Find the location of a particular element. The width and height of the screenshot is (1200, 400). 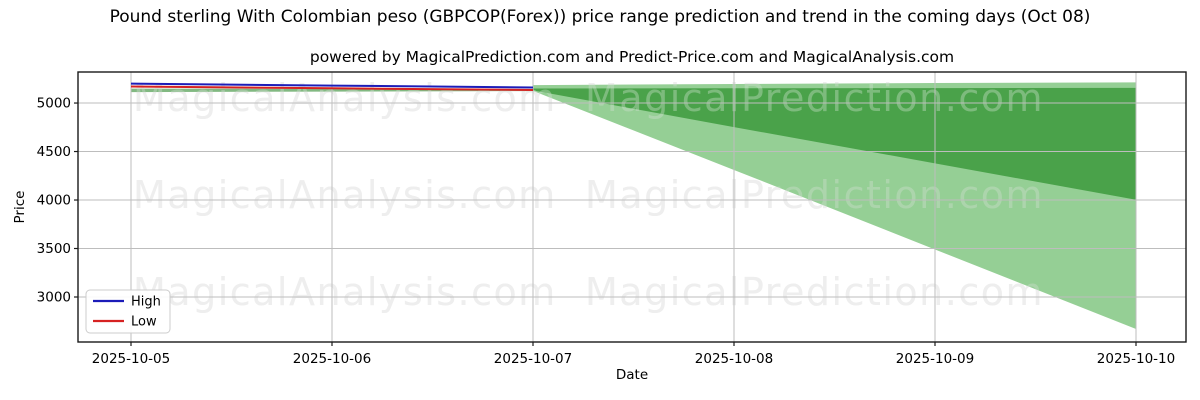

svg-text: 4000 is located at coordinates (54, 201).